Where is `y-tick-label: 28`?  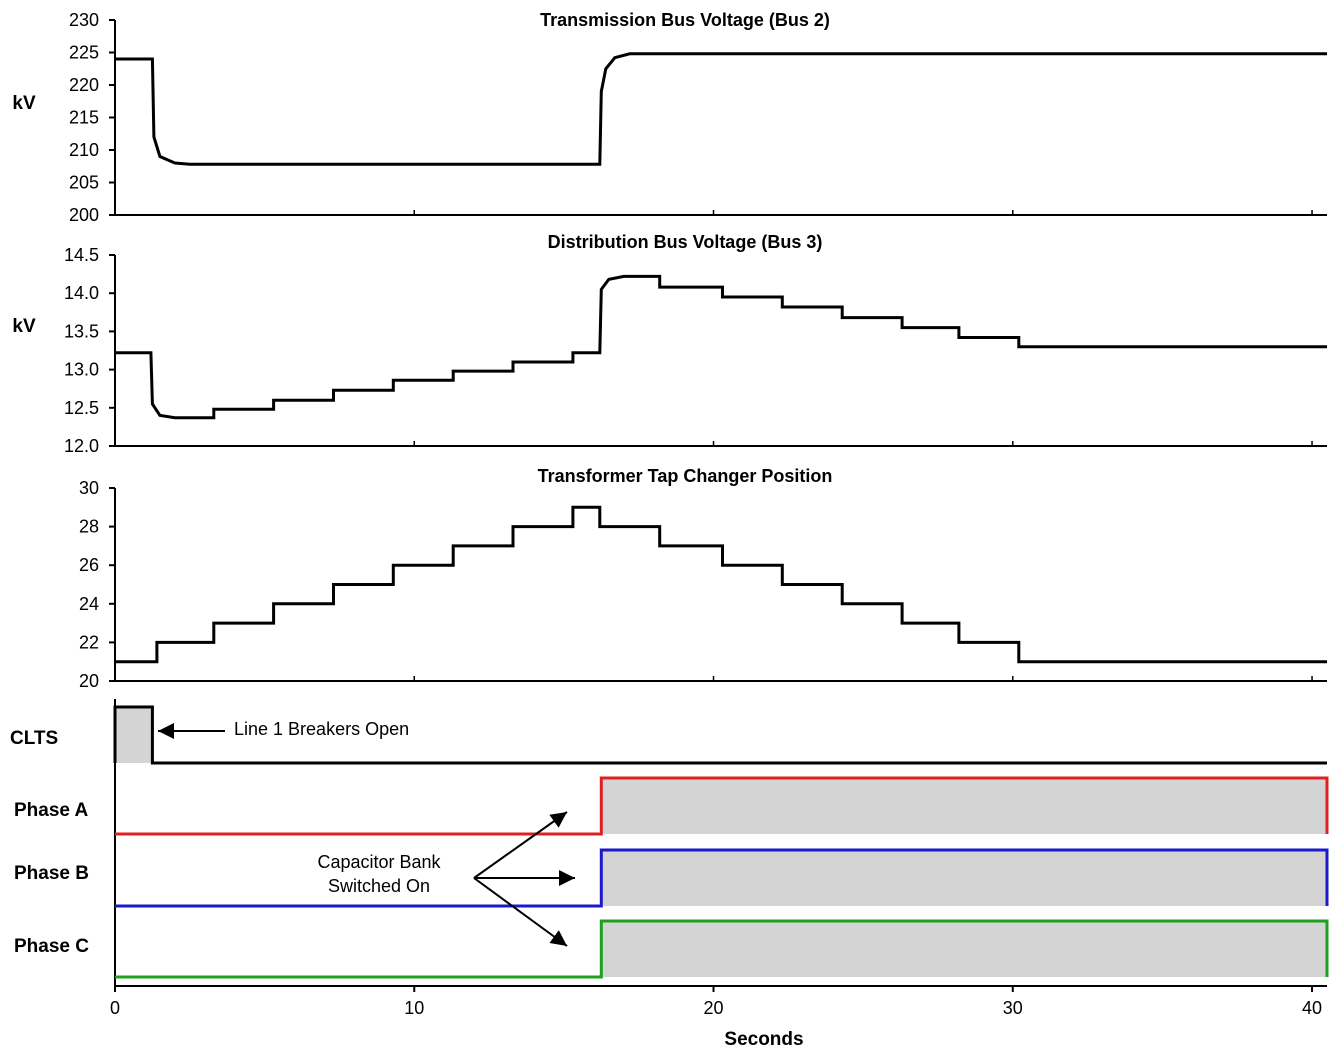 y-tick-label: 28 is located at coordinates (89, 527).